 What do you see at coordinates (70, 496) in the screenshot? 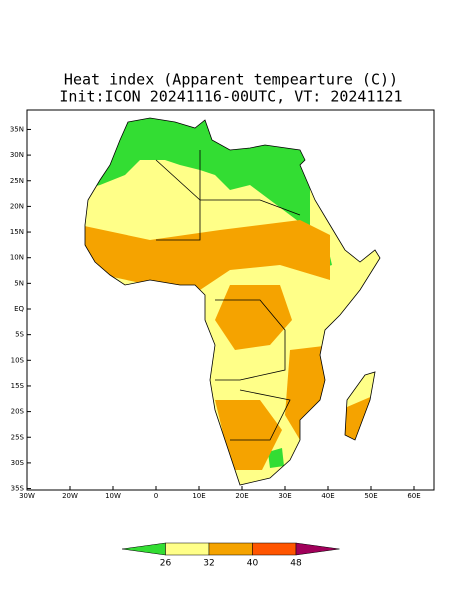
I see `lon-tick-label: 20W` at bounding box center [70, 496].